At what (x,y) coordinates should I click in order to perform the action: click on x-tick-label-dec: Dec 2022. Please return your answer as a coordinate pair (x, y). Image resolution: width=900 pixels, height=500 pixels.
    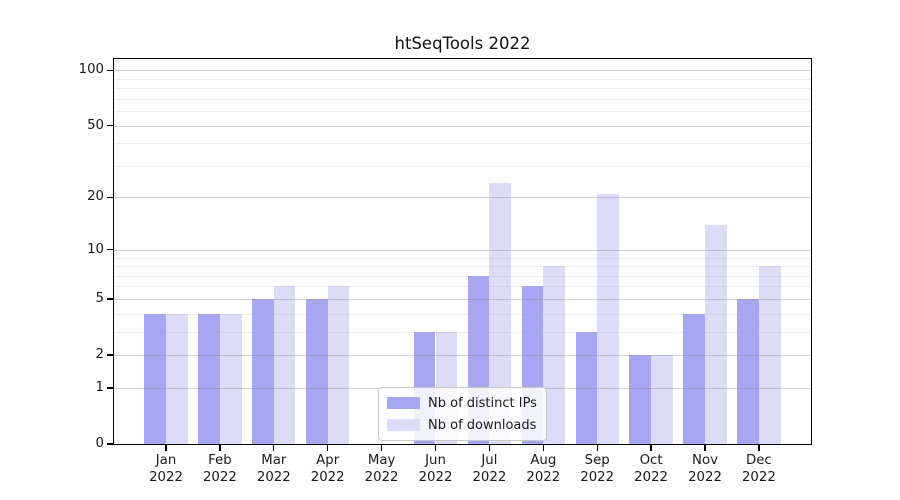
    Looking at the image, I should click on (759, 469).